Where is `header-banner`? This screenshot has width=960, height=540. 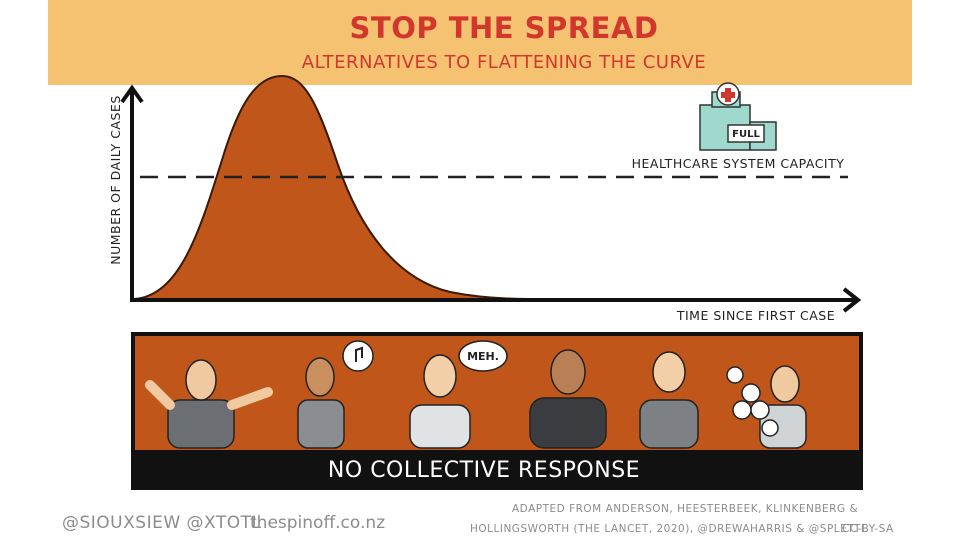
header-banner is located at coordinates (480, 42).